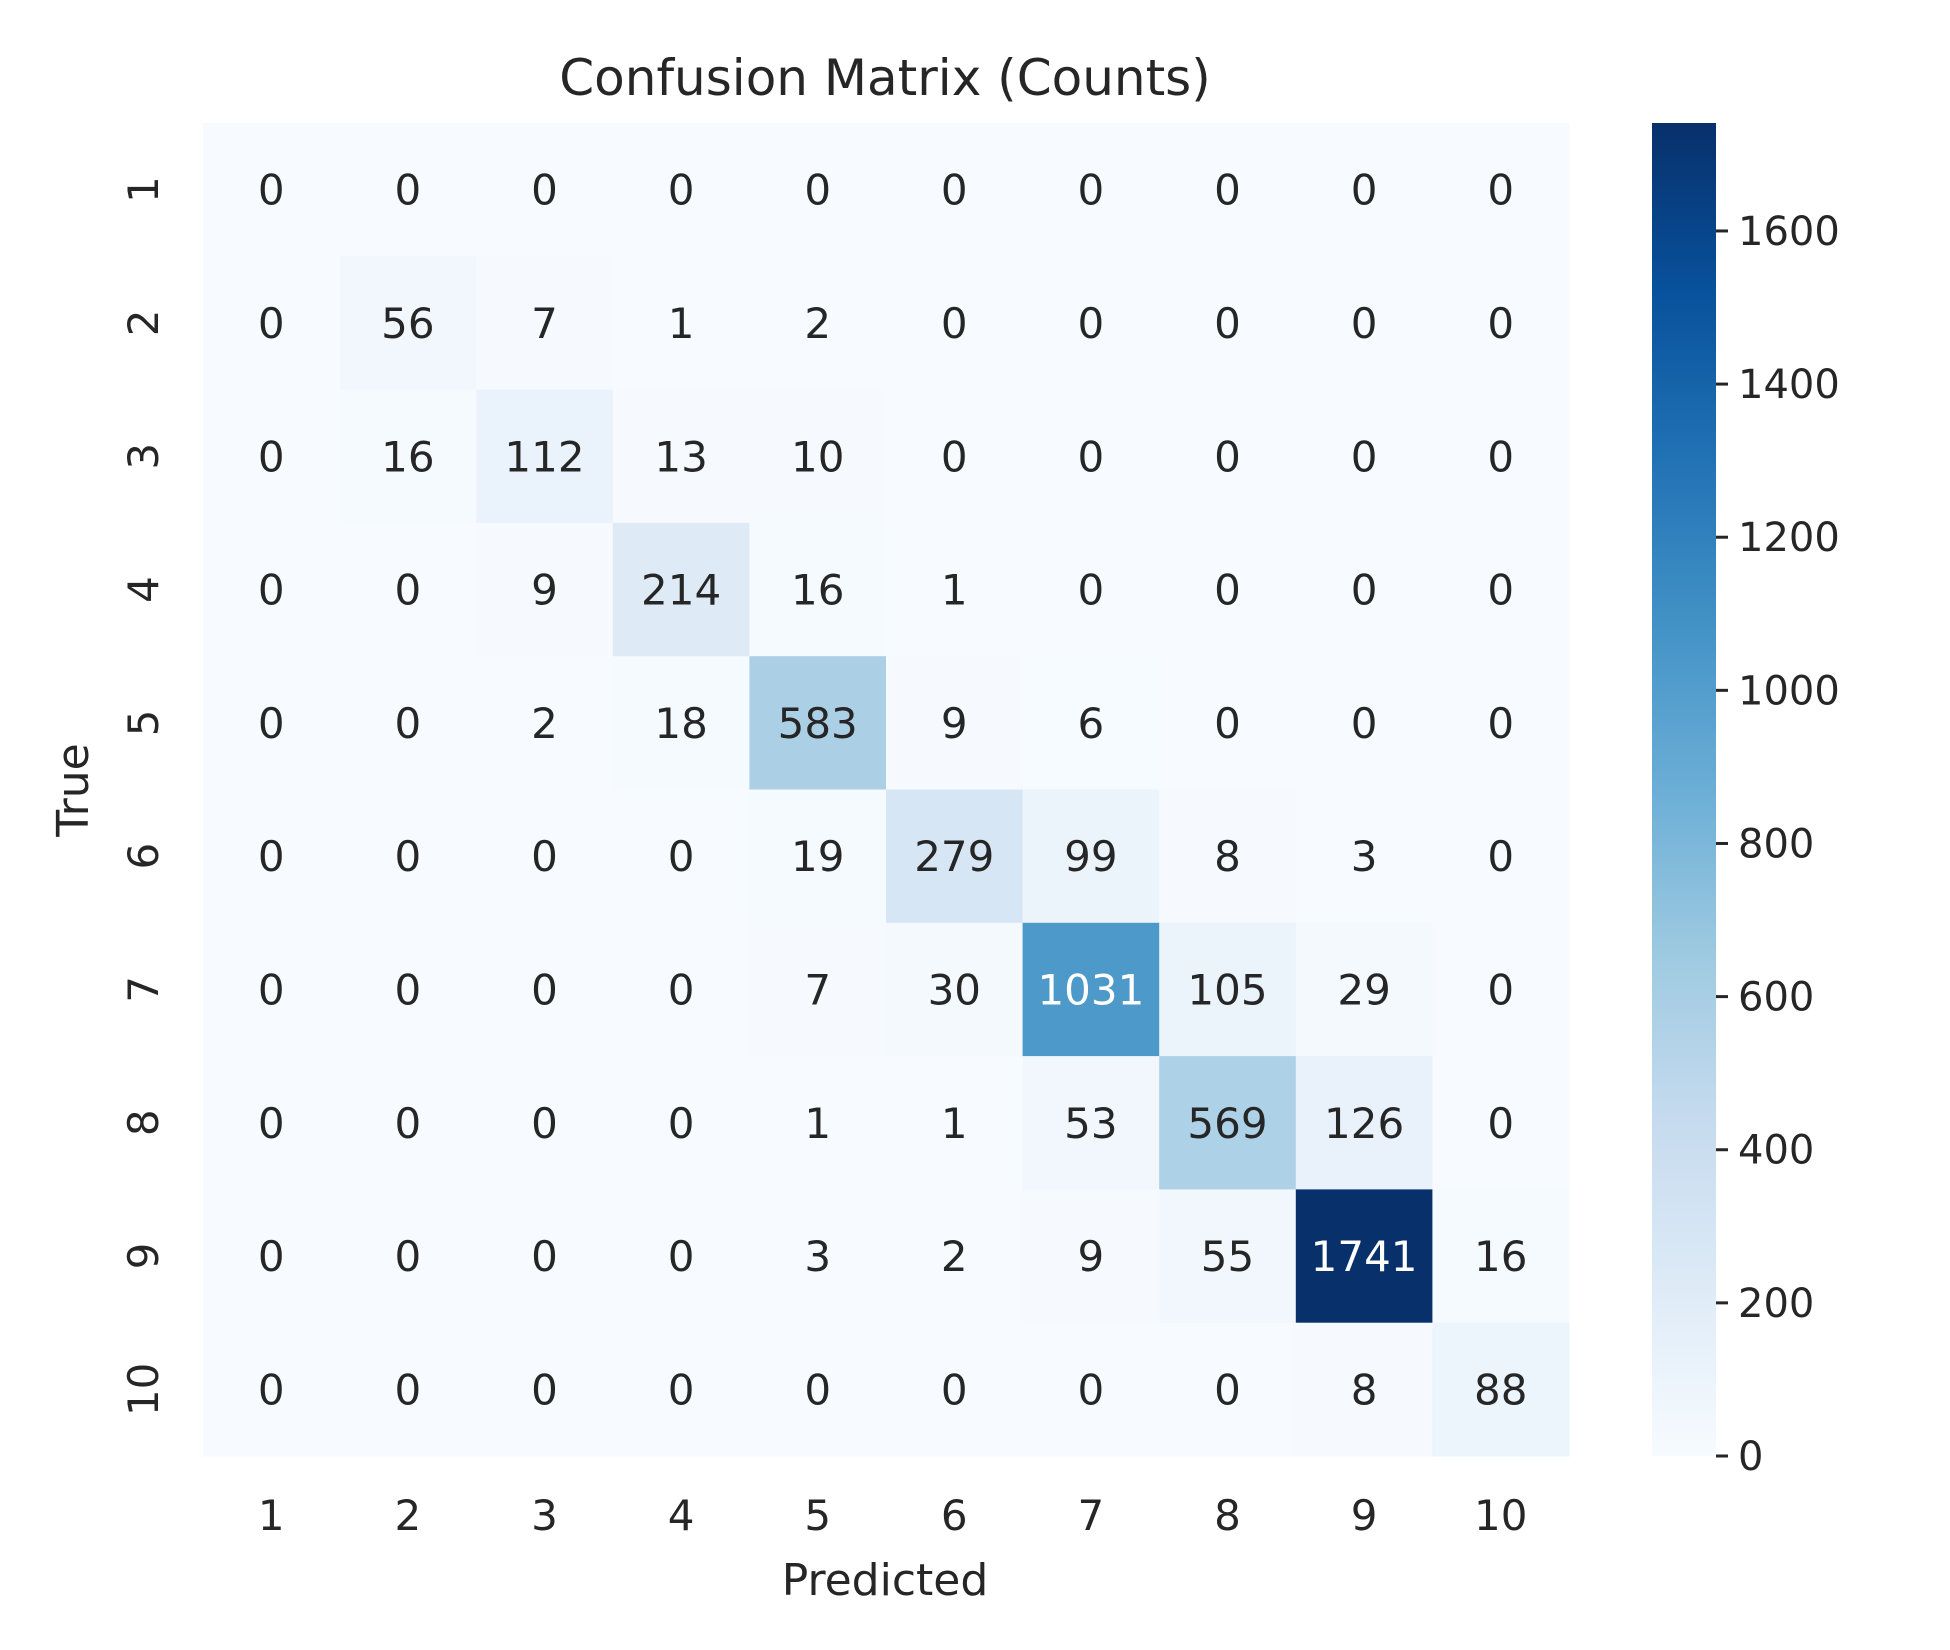  Describe the element at coordinates (1500, 1515) in the screenshot. I see `x-tick-label: 10` at that location.